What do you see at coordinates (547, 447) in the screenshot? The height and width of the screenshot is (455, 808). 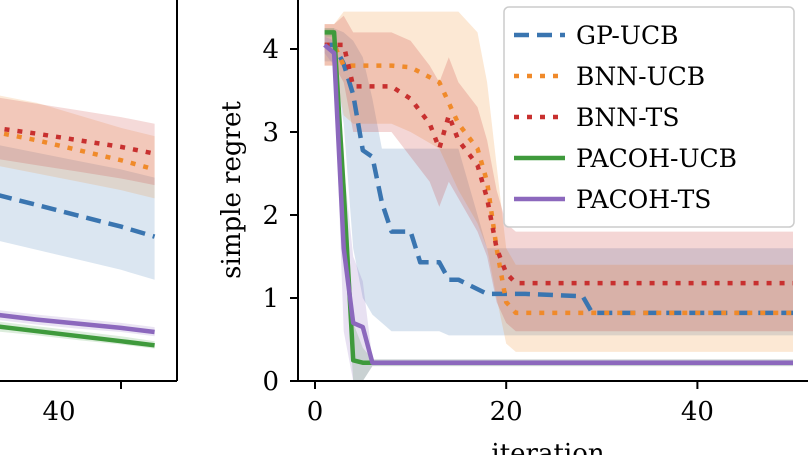 I see `x-axis-title: iteration` at bounding box center [547, 447].